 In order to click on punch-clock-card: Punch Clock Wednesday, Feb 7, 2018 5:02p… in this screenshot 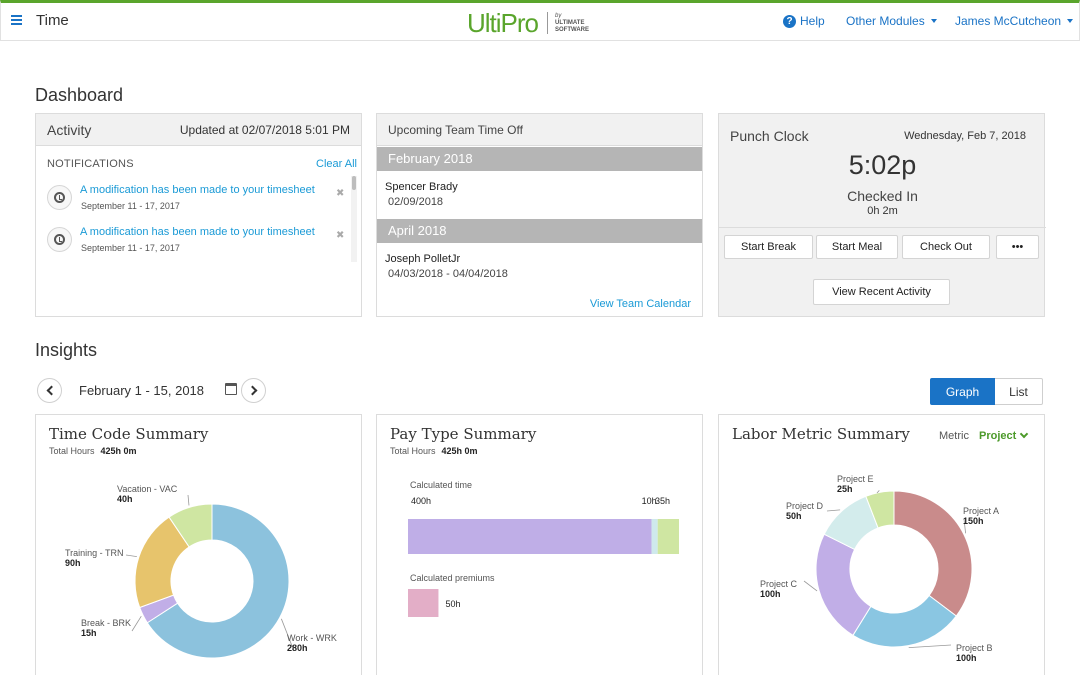, I will do `click(882, 215)`.